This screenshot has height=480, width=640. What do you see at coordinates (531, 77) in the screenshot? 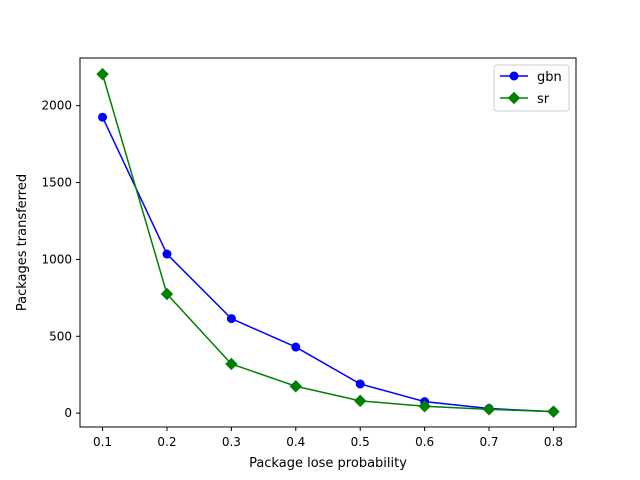
I see `legend-item-gbn: gbn` at bounding box center [531, 77].